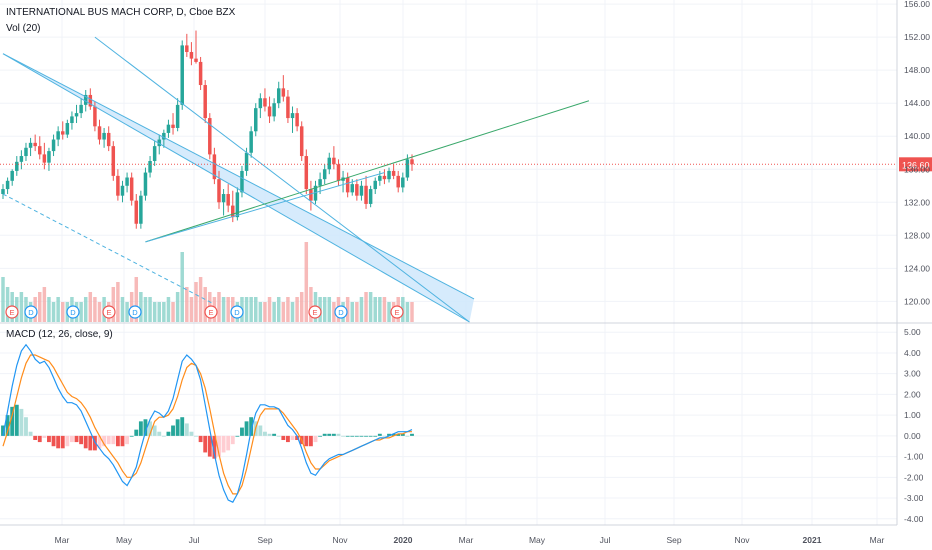 The width and height of the screenshot is (932, 550). Describe the element at coordinates (673, 540) in the screenshot. I see `time-tick-label: Sep` at that location.